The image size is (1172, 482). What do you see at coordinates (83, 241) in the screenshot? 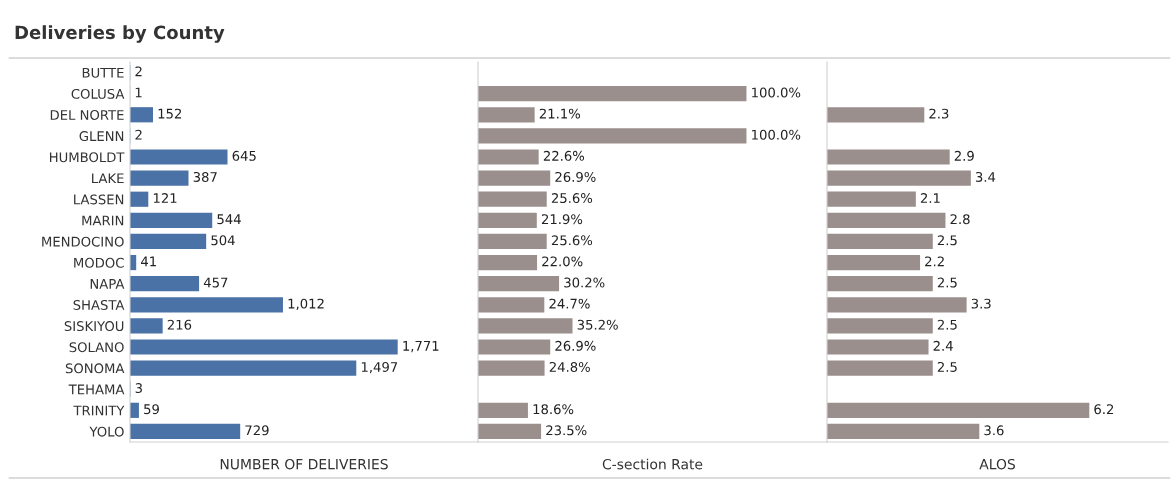
I see `y-tick-label: MENDOCINO` at bounding box center [83, 241].